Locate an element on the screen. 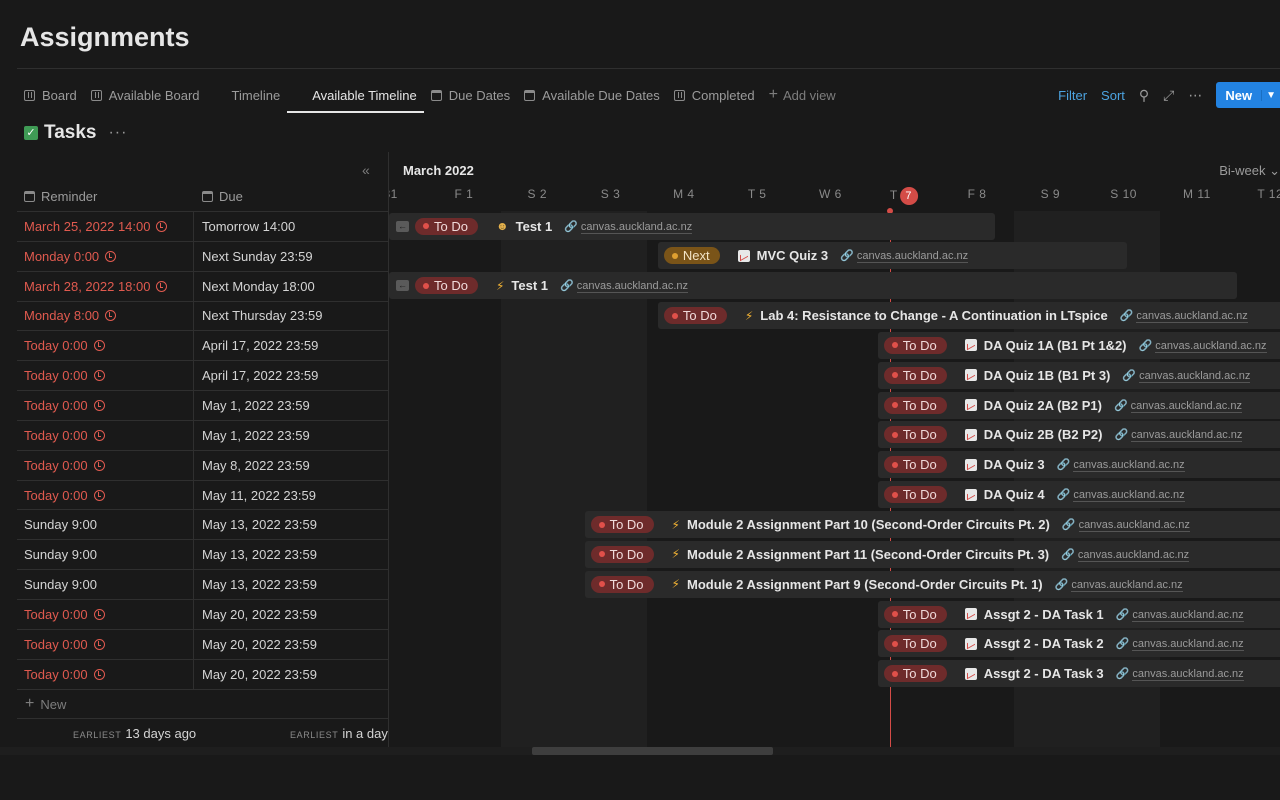 Image resolution: width=1280 pixels, height=800 pixels. table-row: March 28, 2022 18:00 Next Monday 18:00 is located at coordinates (202, 285).